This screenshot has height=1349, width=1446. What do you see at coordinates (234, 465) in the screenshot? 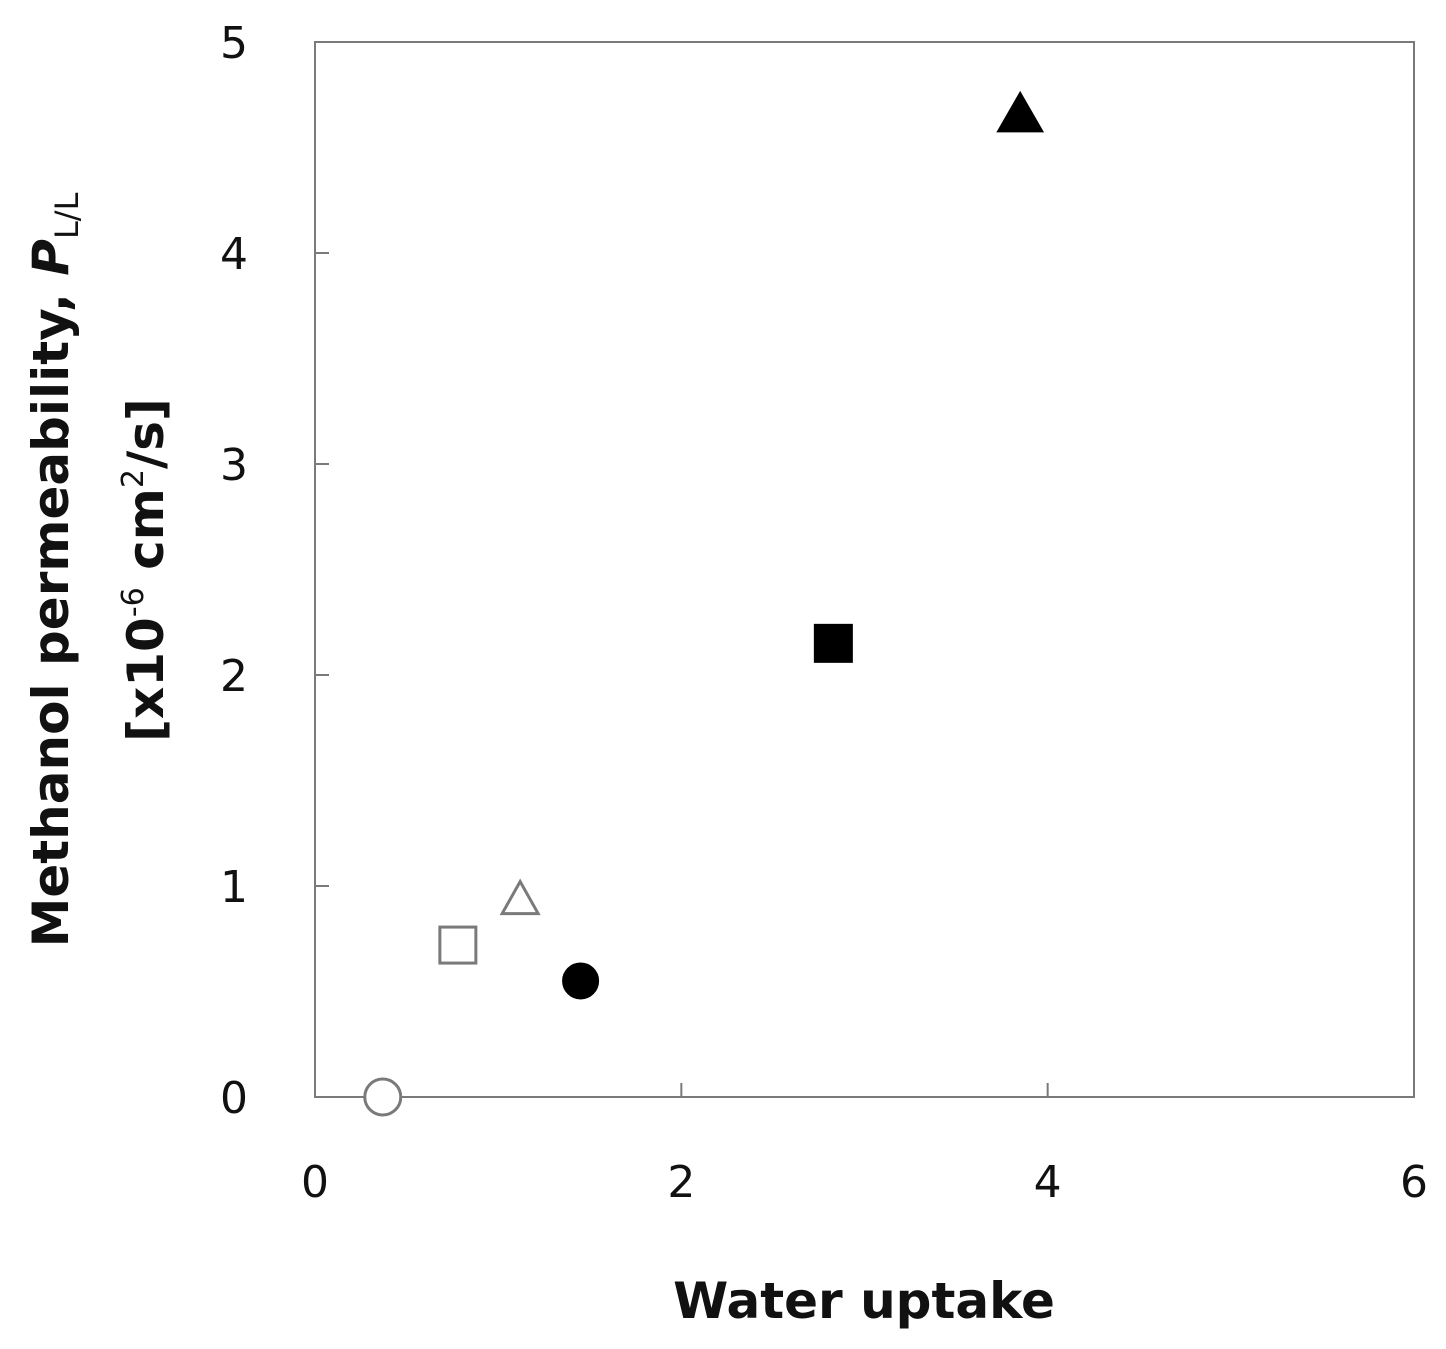
I see `y-tick-label: 3` at bounding box center [234, 465].